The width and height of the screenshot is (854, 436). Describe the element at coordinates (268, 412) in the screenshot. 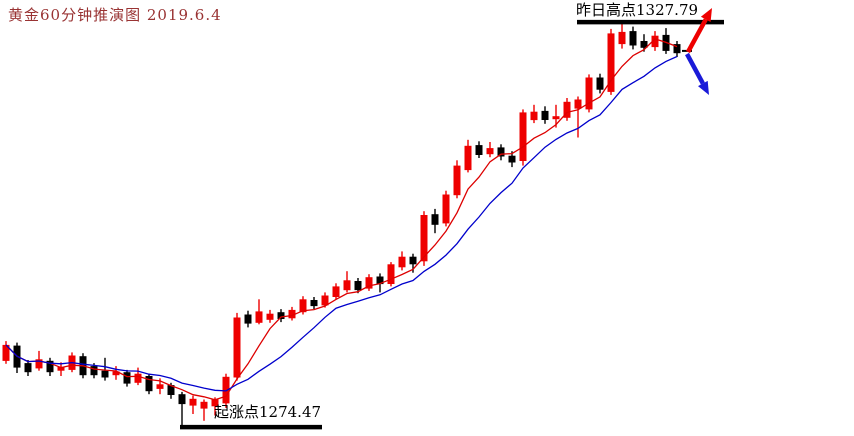

I see `rally-start-label: 起涨点1274.47` at that location.